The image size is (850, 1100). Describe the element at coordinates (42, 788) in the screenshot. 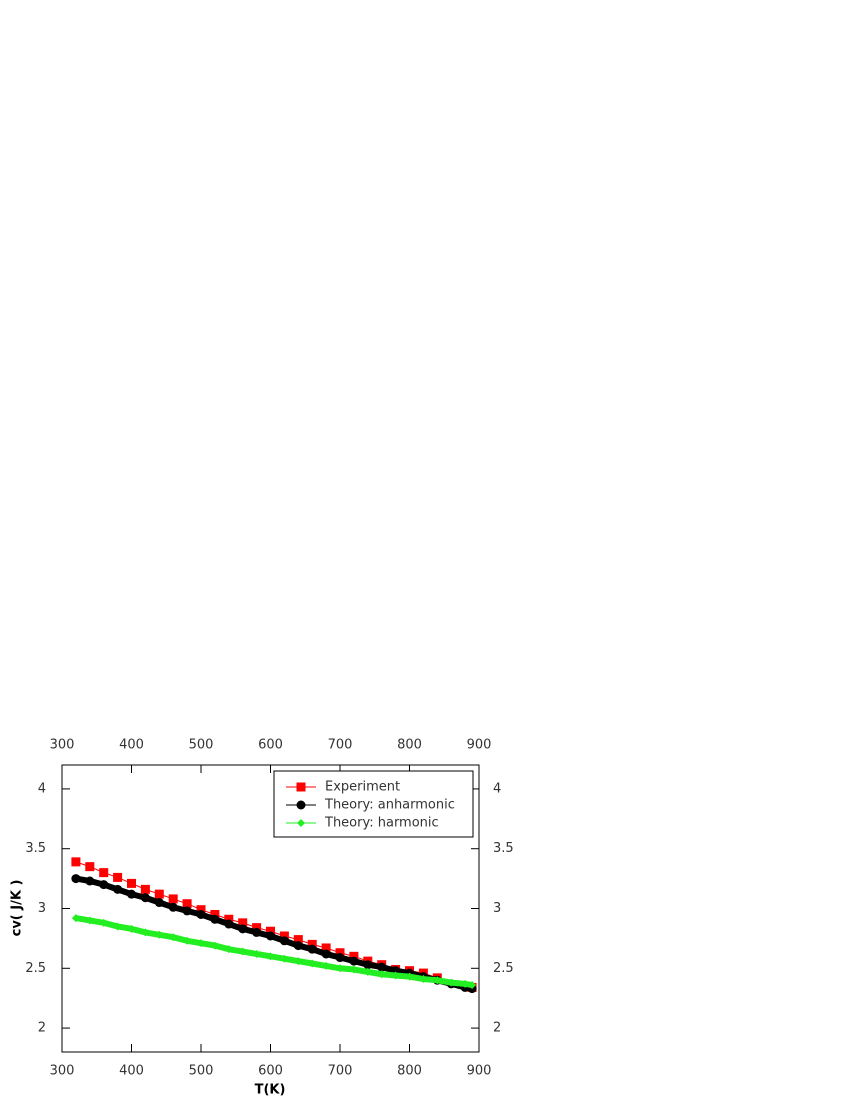

I see `y-tick-label: 4` at that location.